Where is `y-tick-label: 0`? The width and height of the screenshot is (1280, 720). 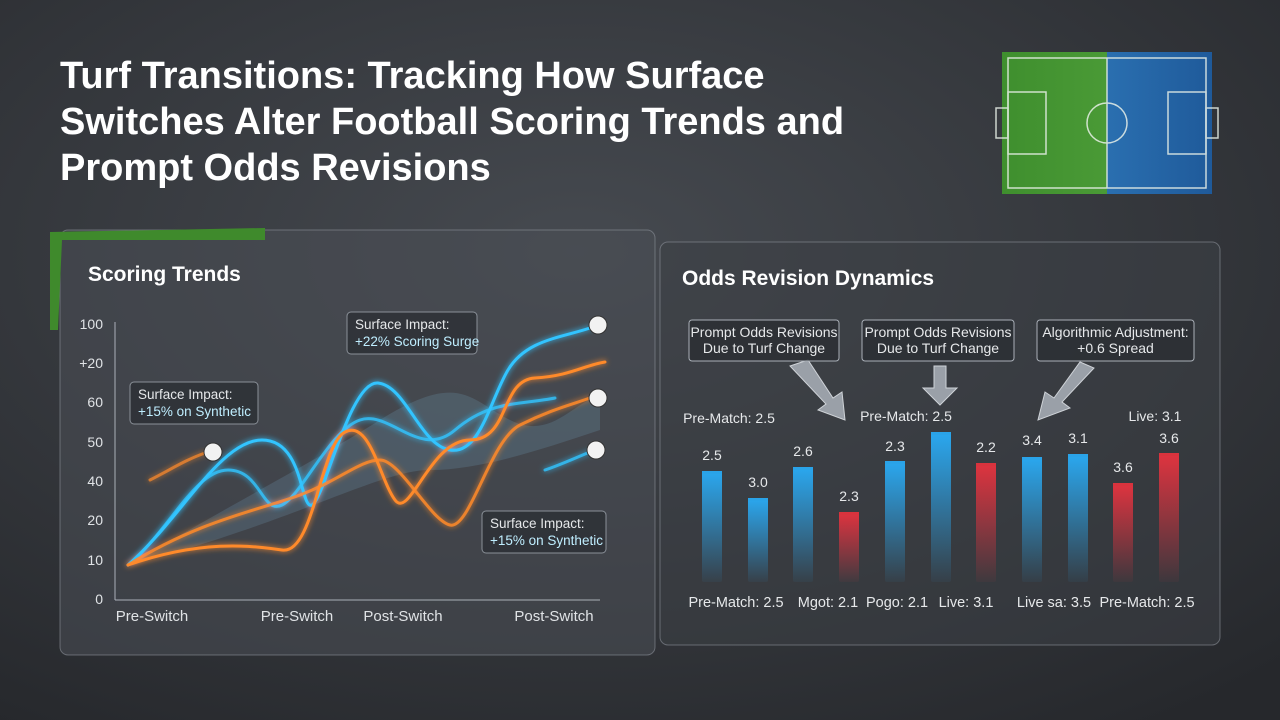 y-tick-label: 0 is located at coordinates (99, 599).